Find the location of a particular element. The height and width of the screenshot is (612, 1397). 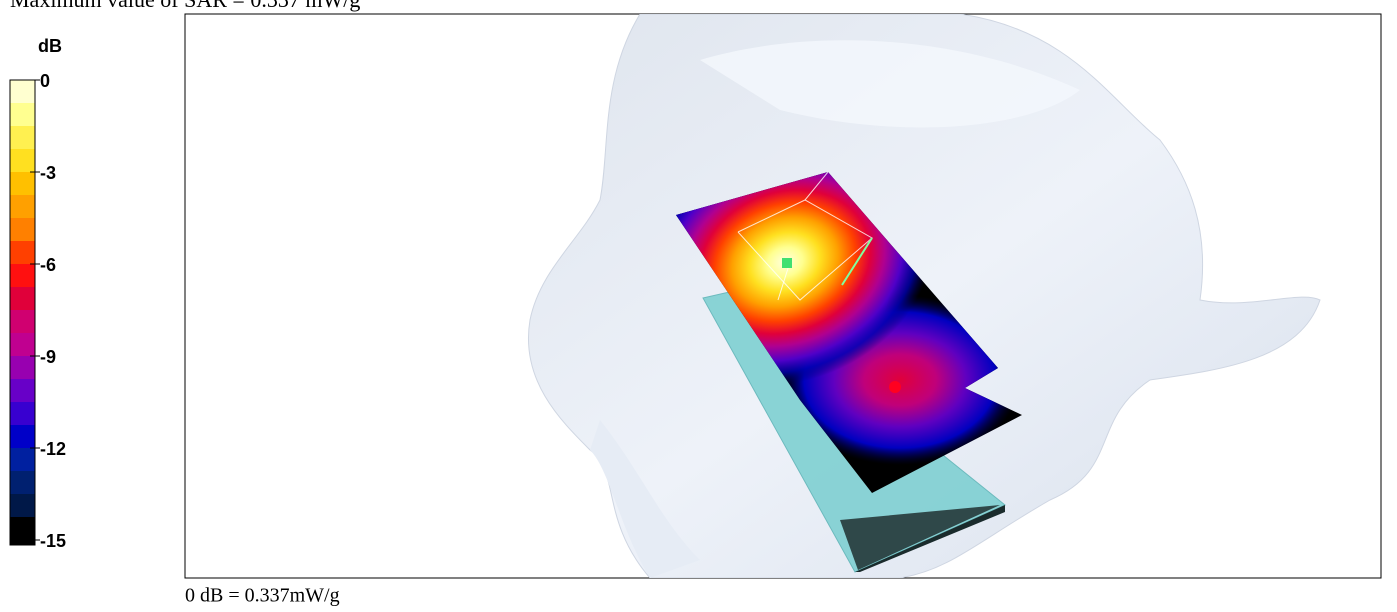

colorbar-tick-label: -9 is located at coordinates (48, 357).